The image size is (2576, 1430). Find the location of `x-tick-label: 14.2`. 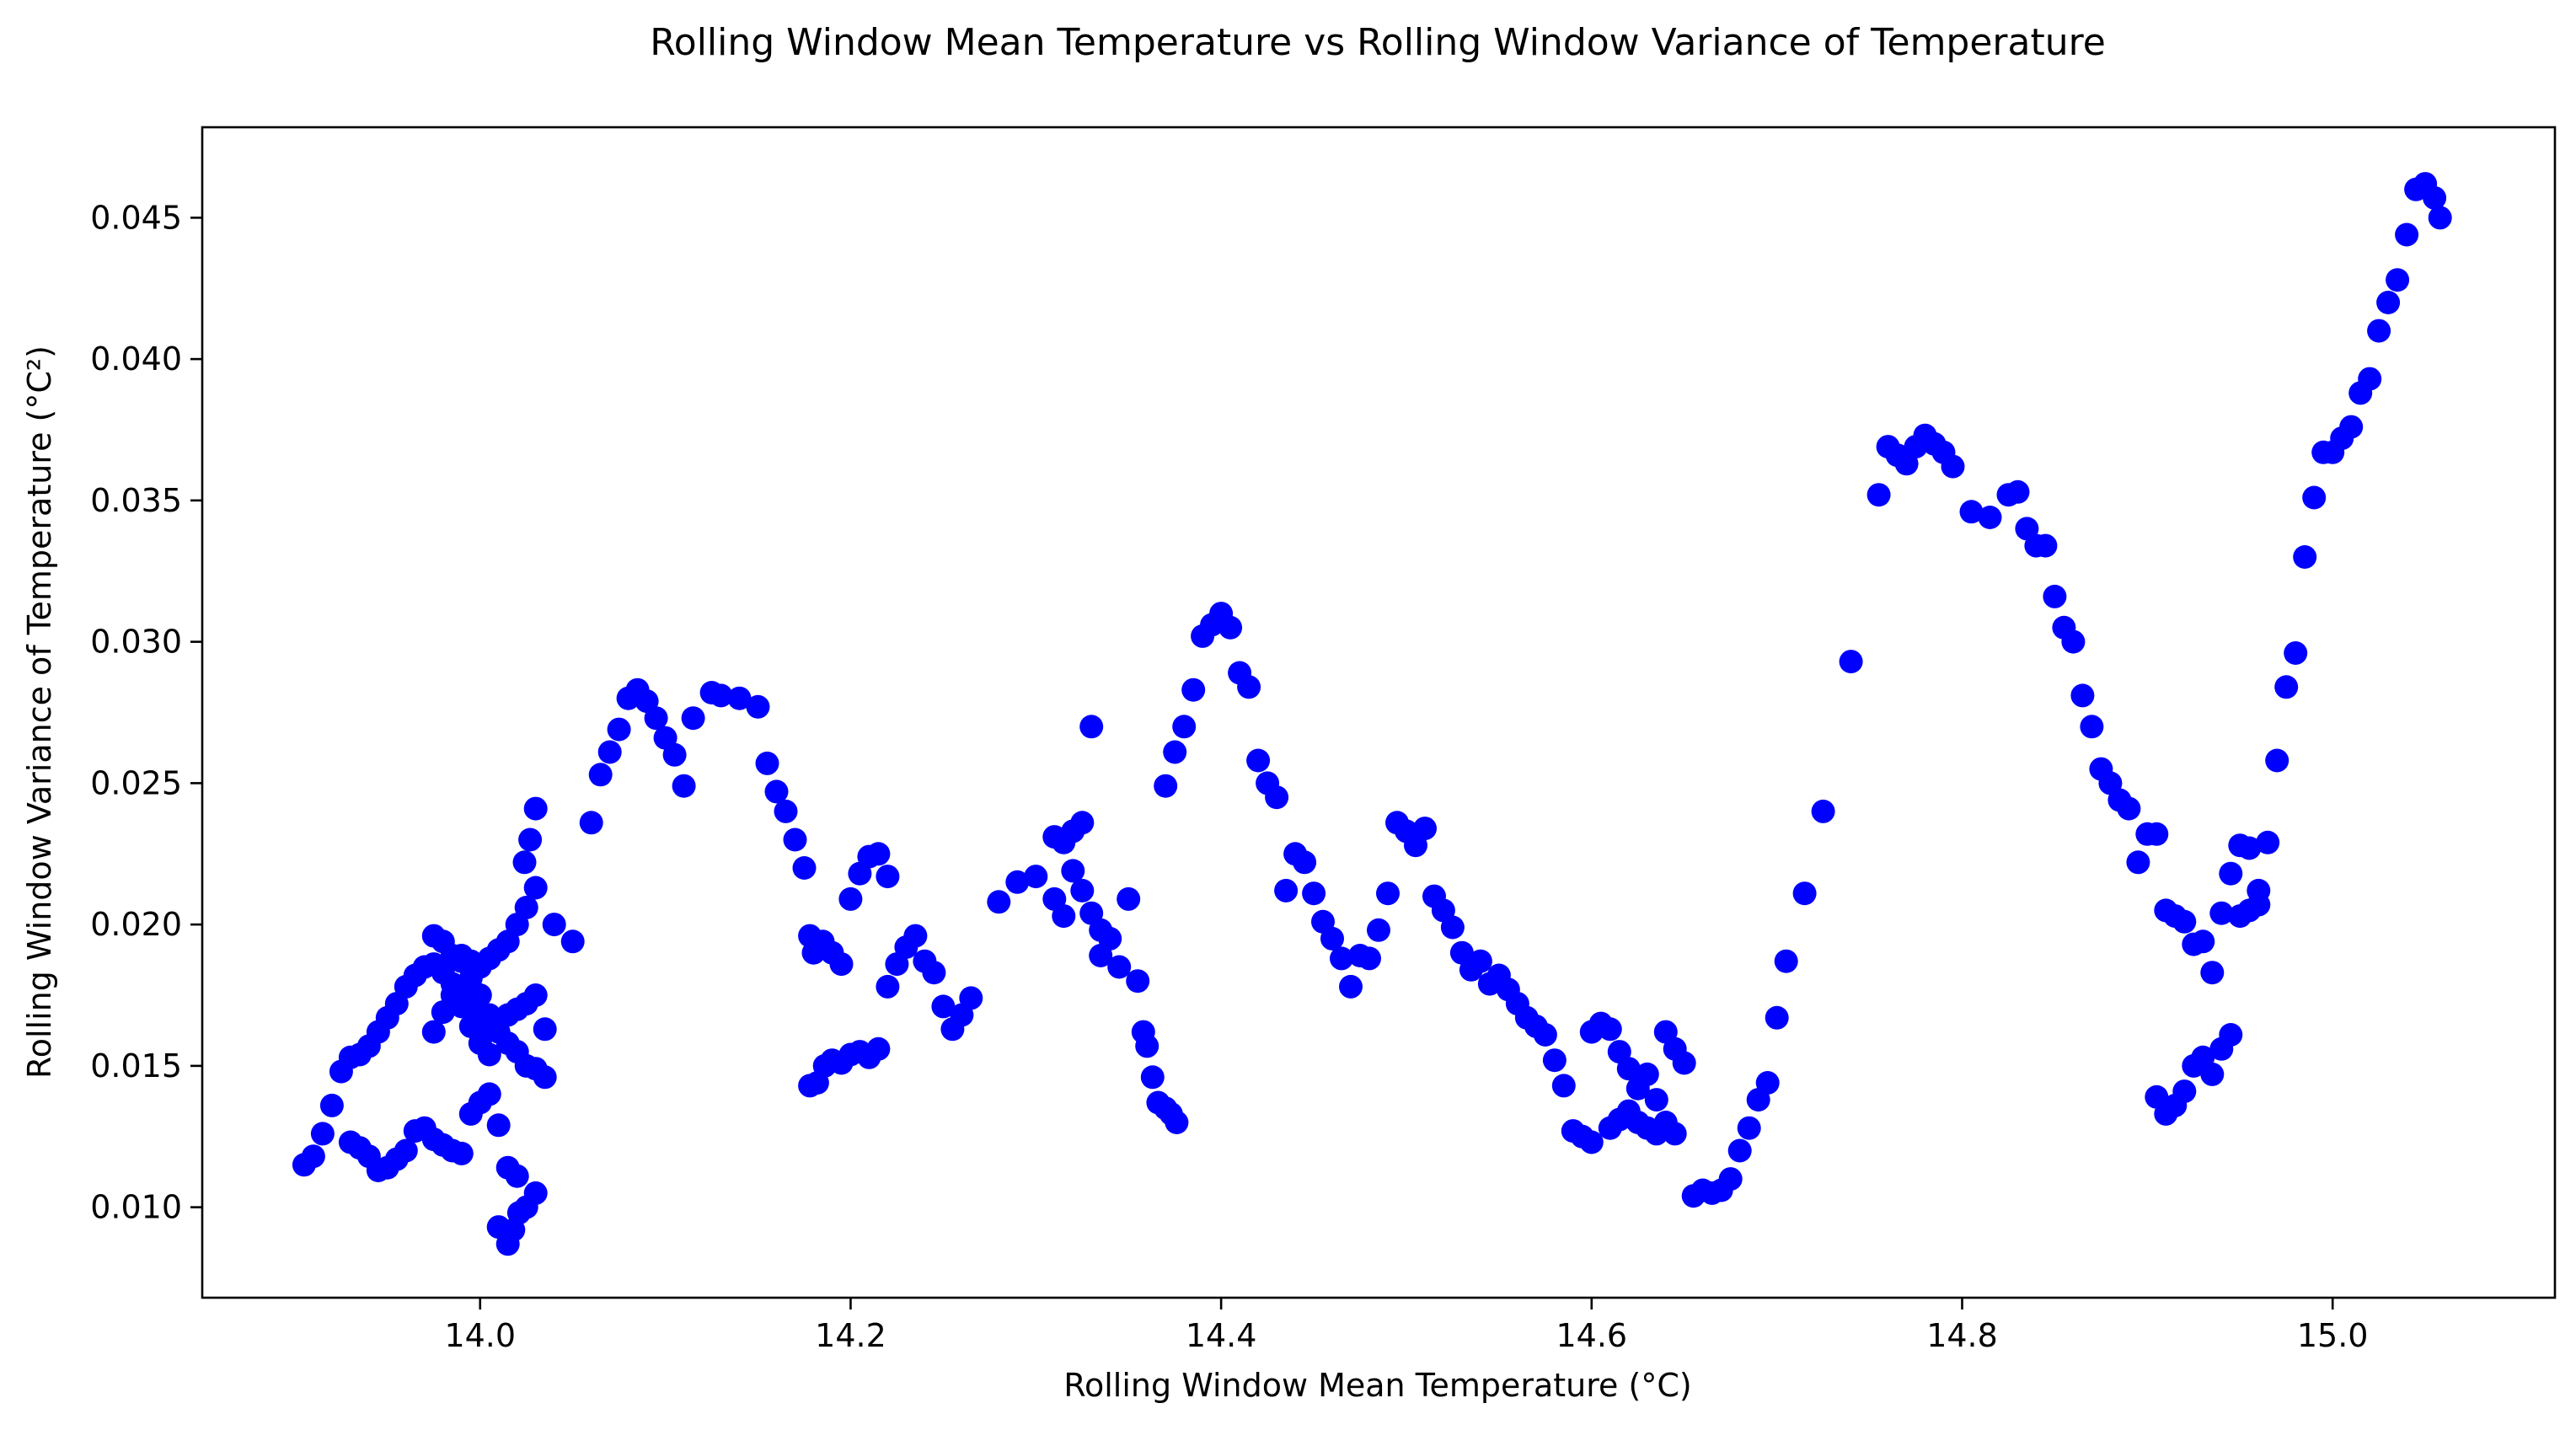

x-tick-label: 14.2 is located at coordinates (850, 1335).